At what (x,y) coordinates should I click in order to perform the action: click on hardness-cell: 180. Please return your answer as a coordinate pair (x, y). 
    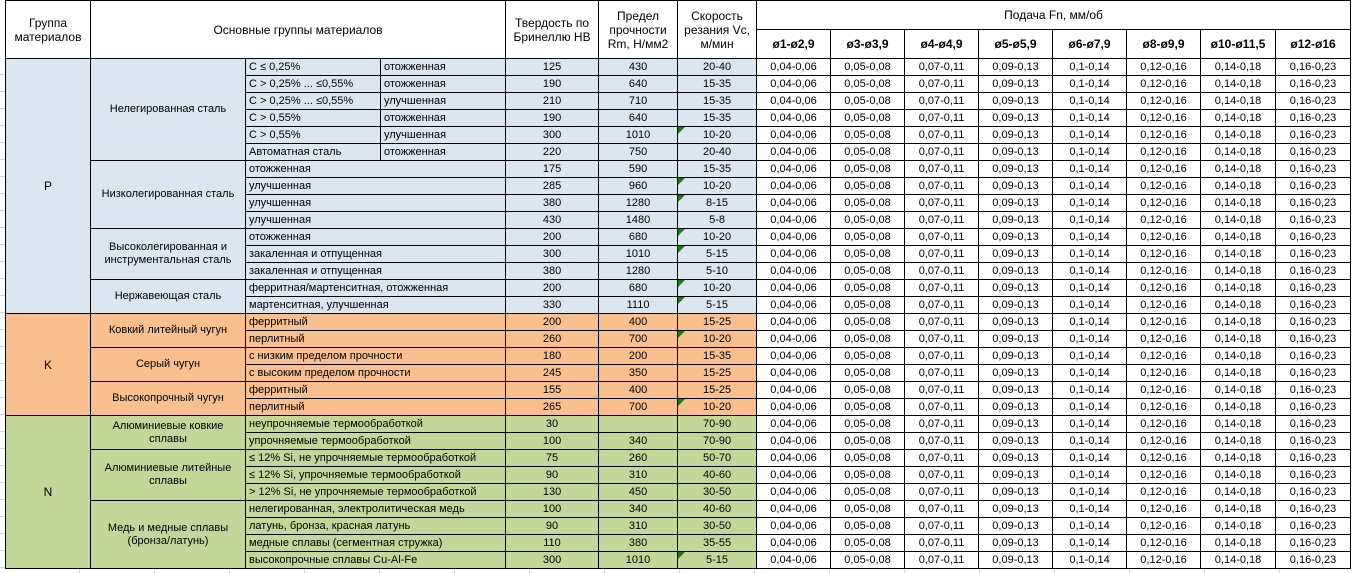
    Looking at the image, I should click on (552, 356).